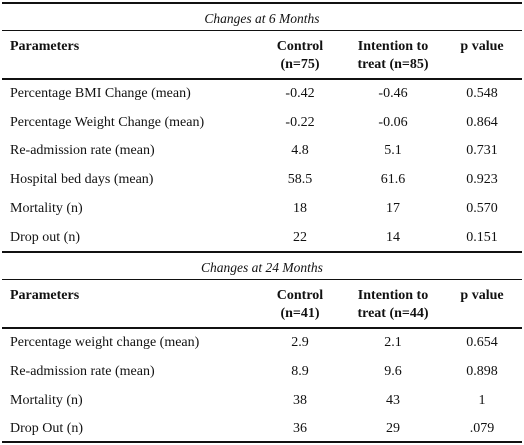  I want to click on cell-value: 58.5, so click(300, 180).